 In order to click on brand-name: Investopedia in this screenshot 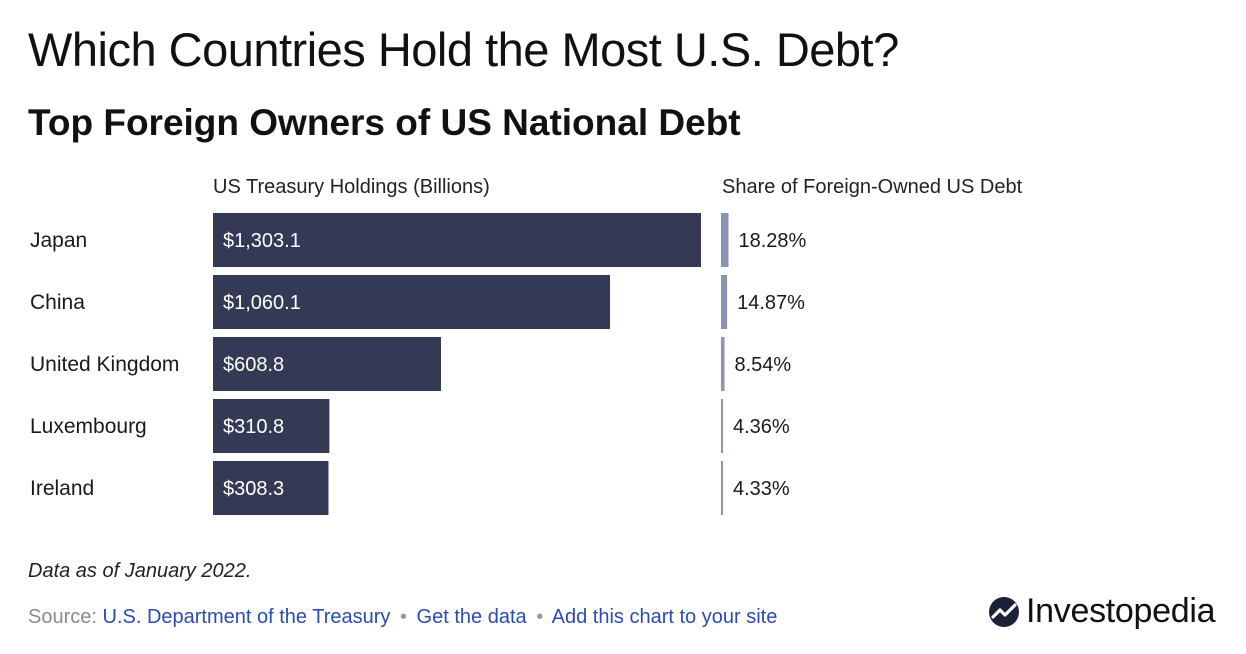, I will do `click(1121, 611)`.